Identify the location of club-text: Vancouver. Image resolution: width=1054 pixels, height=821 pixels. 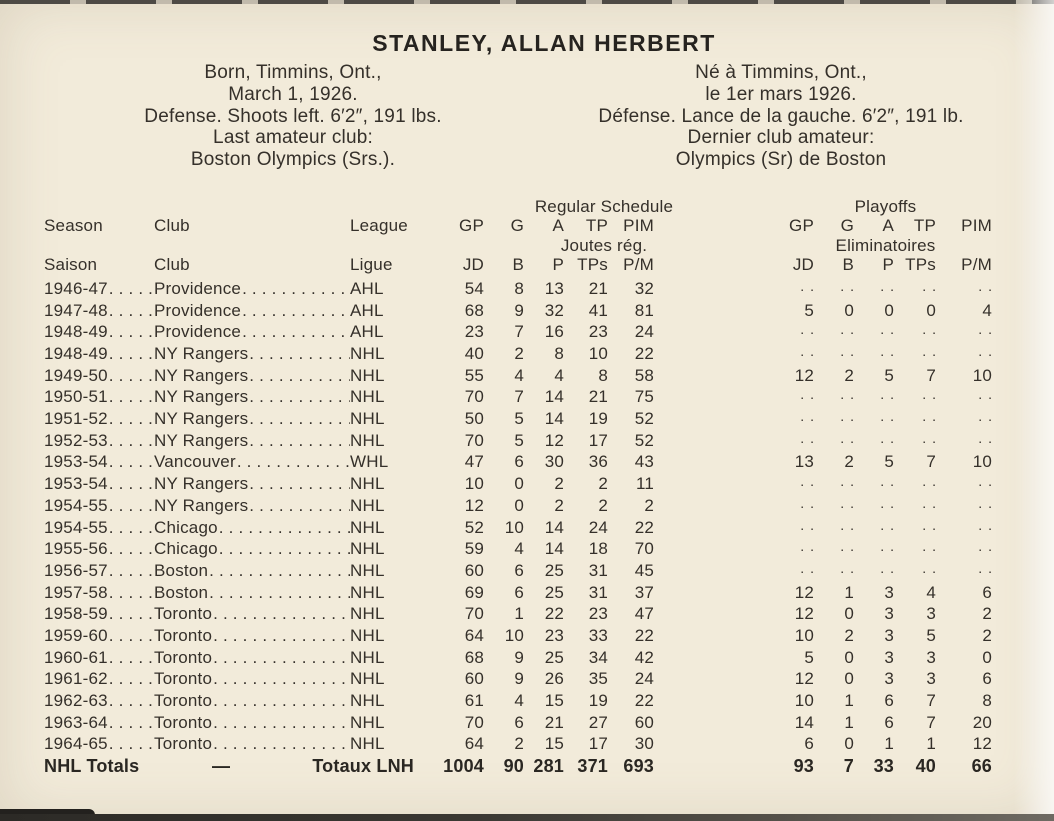
(195, 462).